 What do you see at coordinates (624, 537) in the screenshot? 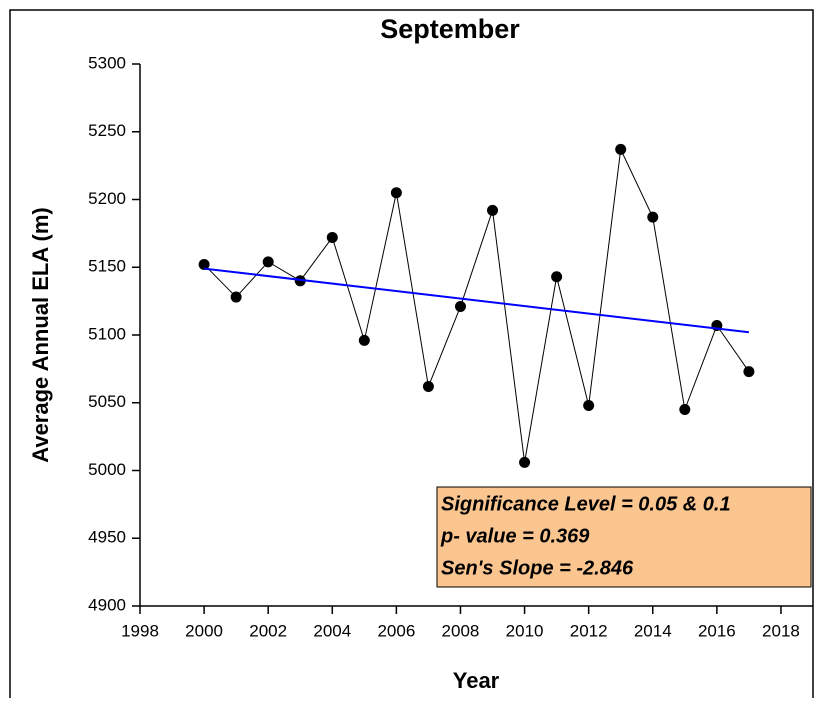
I see `annotation-box` at bounding box center [624, 537].